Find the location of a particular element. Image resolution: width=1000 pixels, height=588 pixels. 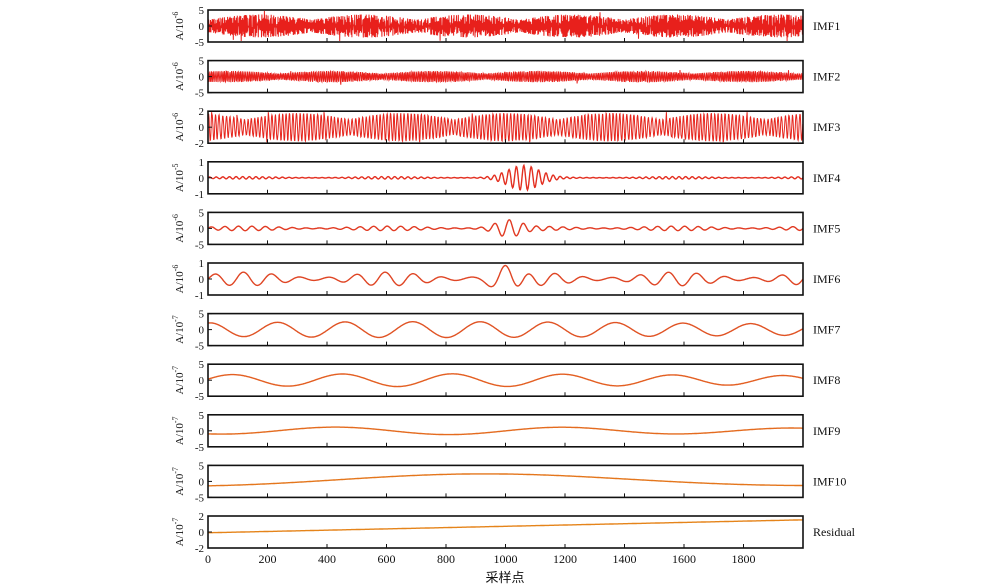

series-line-imf1 is located at coordinates (505, 26).